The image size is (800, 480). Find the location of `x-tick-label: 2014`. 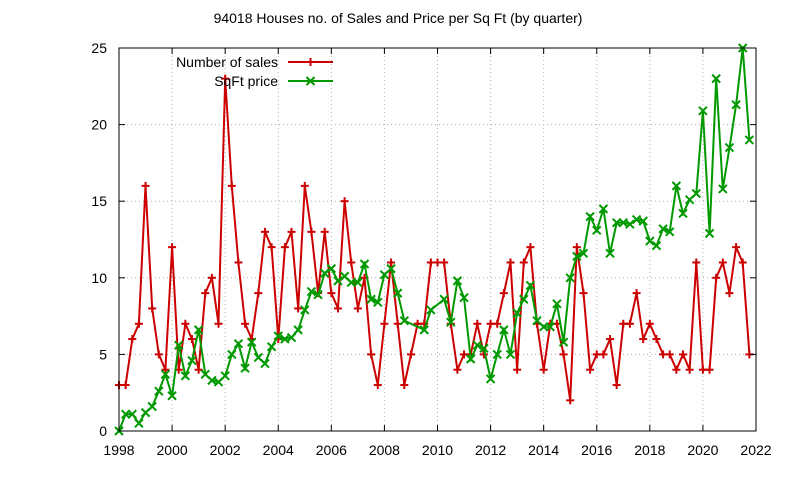

x-tick-label: 2014 is located at coordinates (543, 450).